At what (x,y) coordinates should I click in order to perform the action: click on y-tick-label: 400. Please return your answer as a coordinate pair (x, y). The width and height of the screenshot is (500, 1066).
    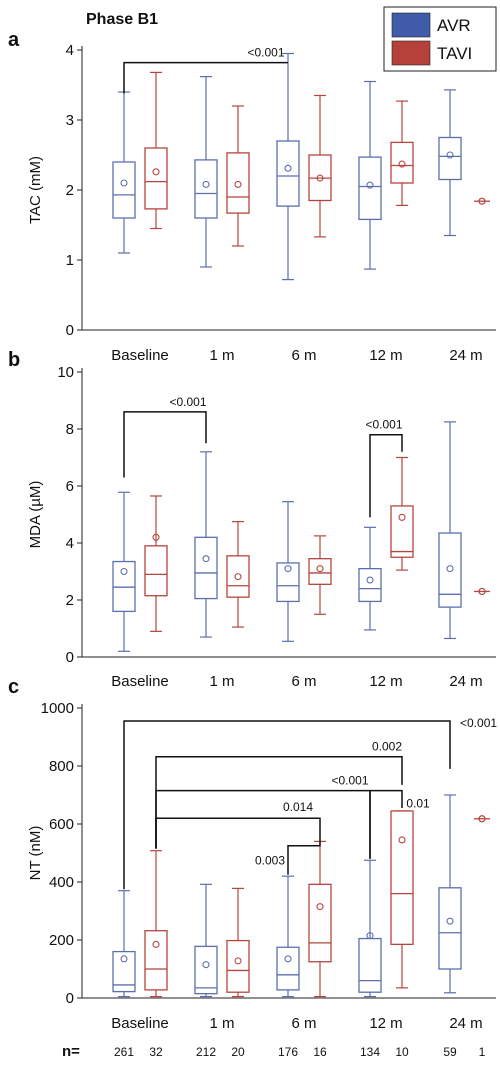
    Looking at the image, I should click on (61, 882).